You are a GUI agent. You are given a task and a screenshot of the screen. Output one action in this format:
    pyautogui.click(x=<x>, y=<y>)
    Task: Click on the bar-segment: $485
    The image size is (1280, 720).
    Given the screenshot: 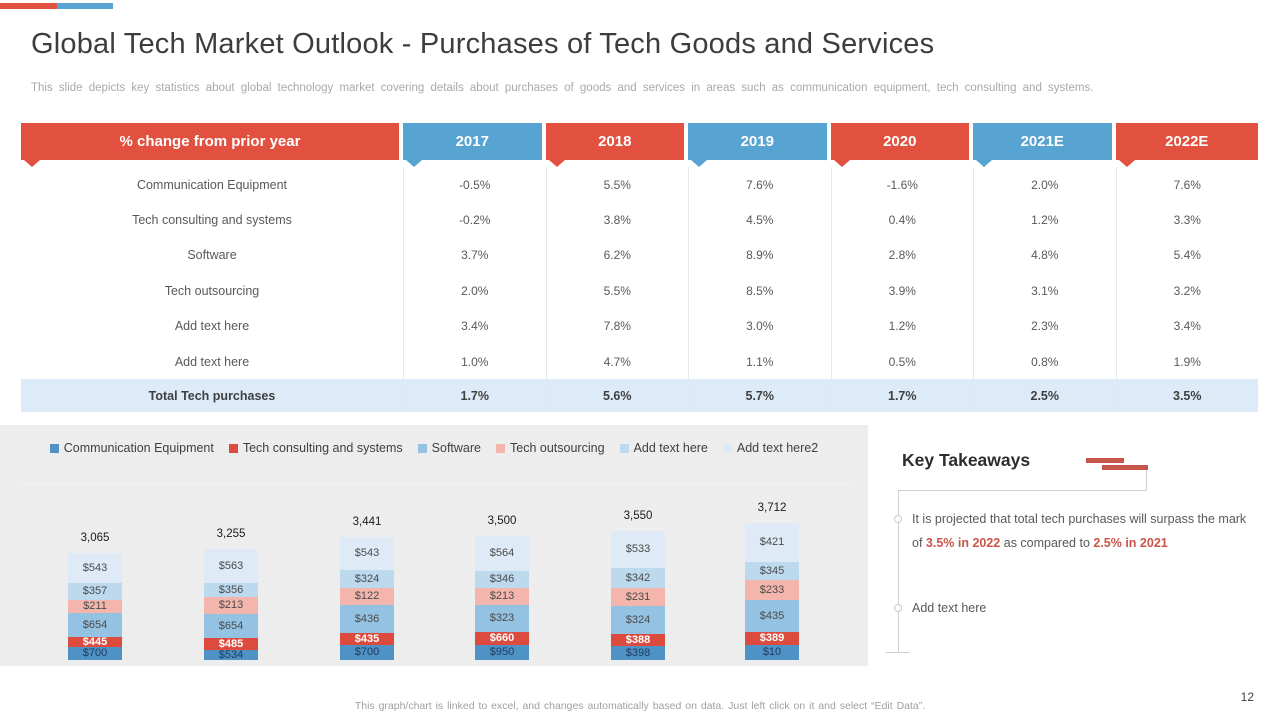 What is the action you would take?
    pyautogui.click(x=231, y=644)
    